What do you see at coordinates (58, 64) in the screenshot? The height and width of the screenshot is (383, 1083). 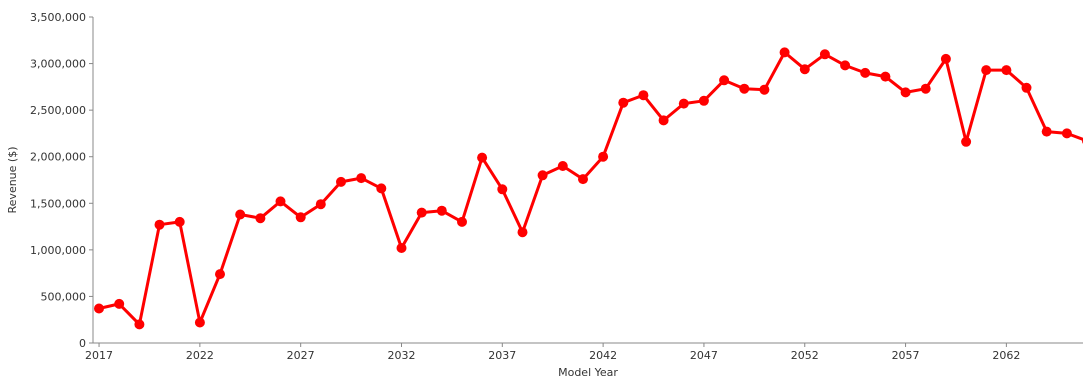 I see `y-tick-label: 3,000,000` at bounding box center [58, 64].